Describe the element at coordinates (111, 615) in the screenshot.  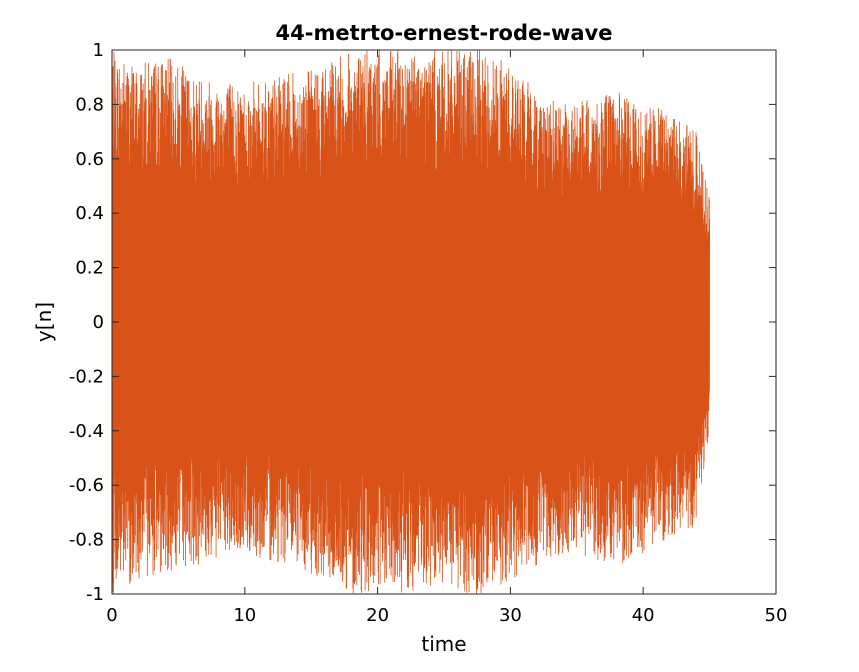
I see `x-tick-label: 0` at that location.